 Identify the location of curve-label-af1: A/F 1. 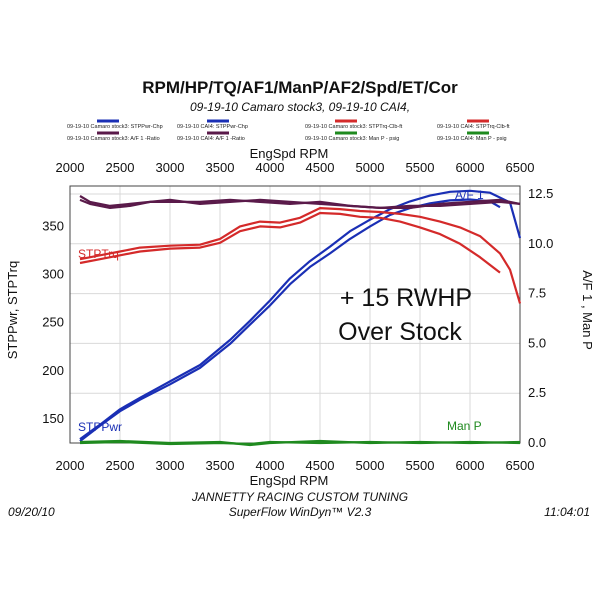
(469, 195).